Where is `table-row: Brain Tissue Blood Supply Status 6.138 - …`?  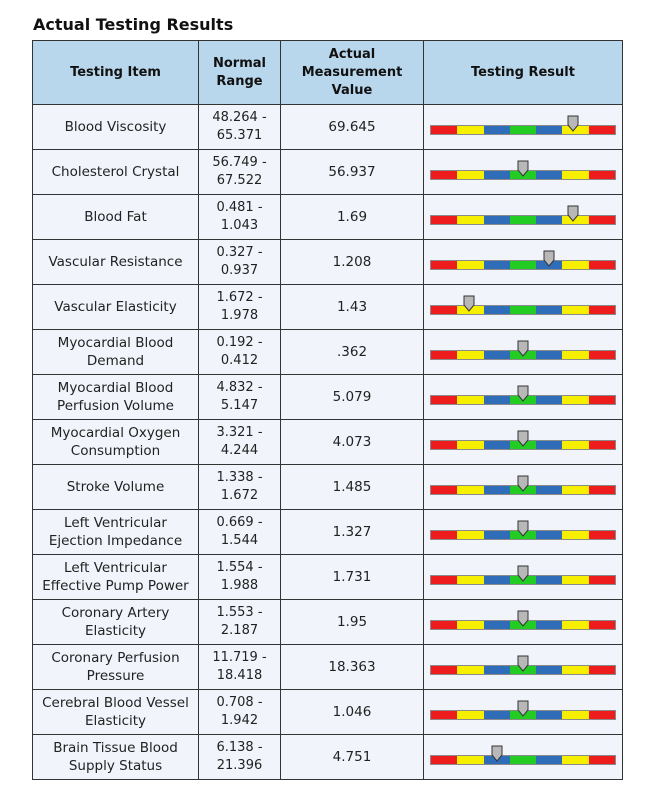 table-row: Brain Tissue Blood Supply Status 6.138 - … is located at coordinates (327, 757).